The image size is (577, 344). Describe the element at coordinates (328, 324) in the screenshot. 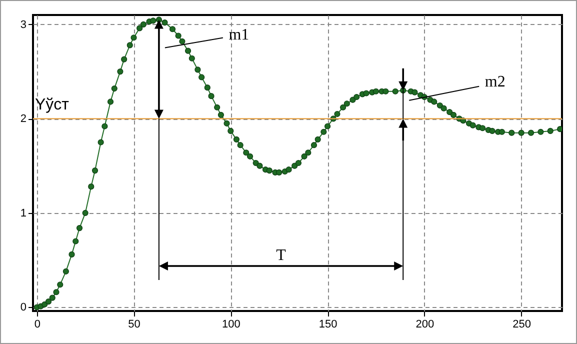

I see `x-tick-label: 150` at that location.